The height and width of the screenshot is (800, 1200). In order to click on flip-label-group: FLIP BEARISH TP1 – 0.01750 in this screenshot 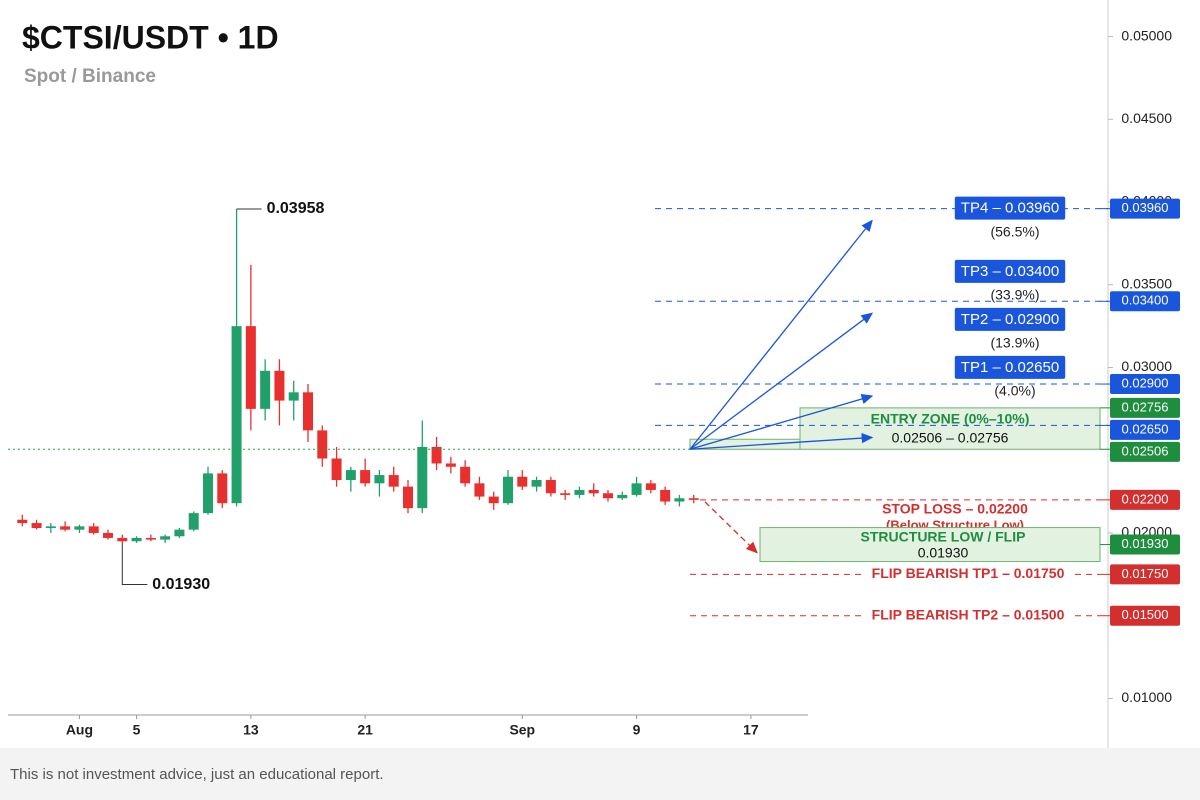, I will do `click(968, 573)`.